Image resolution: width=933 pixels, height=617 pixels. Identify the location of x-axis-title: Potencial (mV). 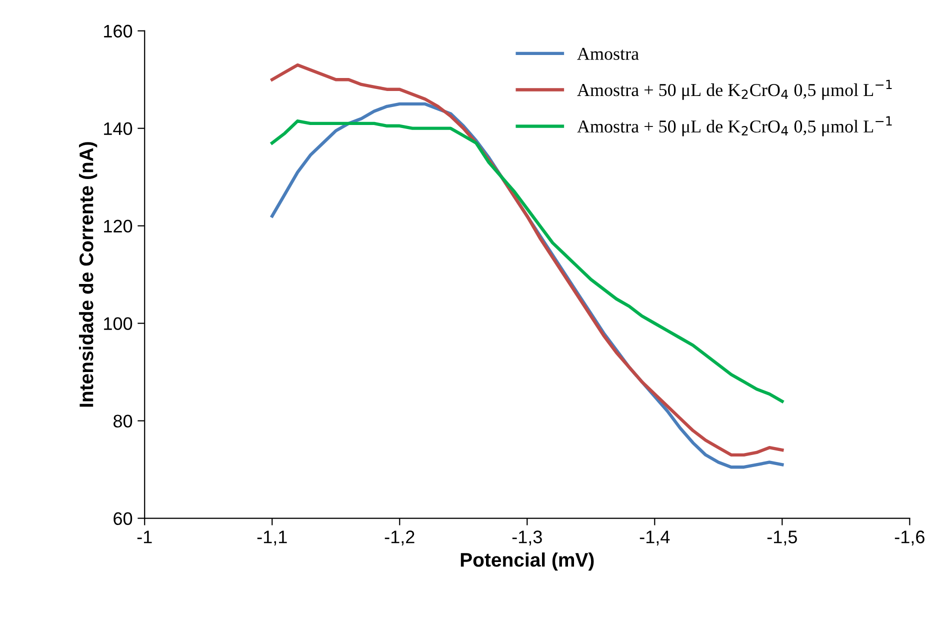
(527, 561).